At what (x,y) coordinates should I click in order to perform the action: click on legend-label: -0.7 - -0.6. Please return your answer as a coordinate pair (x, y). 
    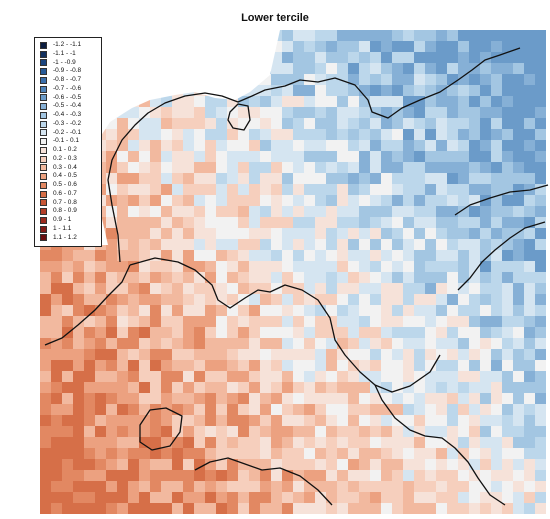
    Looking at the image, I should click on (67, 88).